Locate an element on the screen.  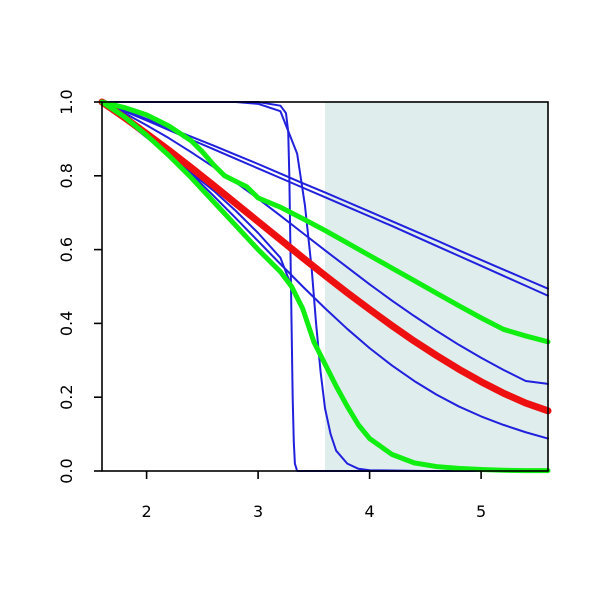
y-tick-label: 0.2 is located at coordinates (66, 396).